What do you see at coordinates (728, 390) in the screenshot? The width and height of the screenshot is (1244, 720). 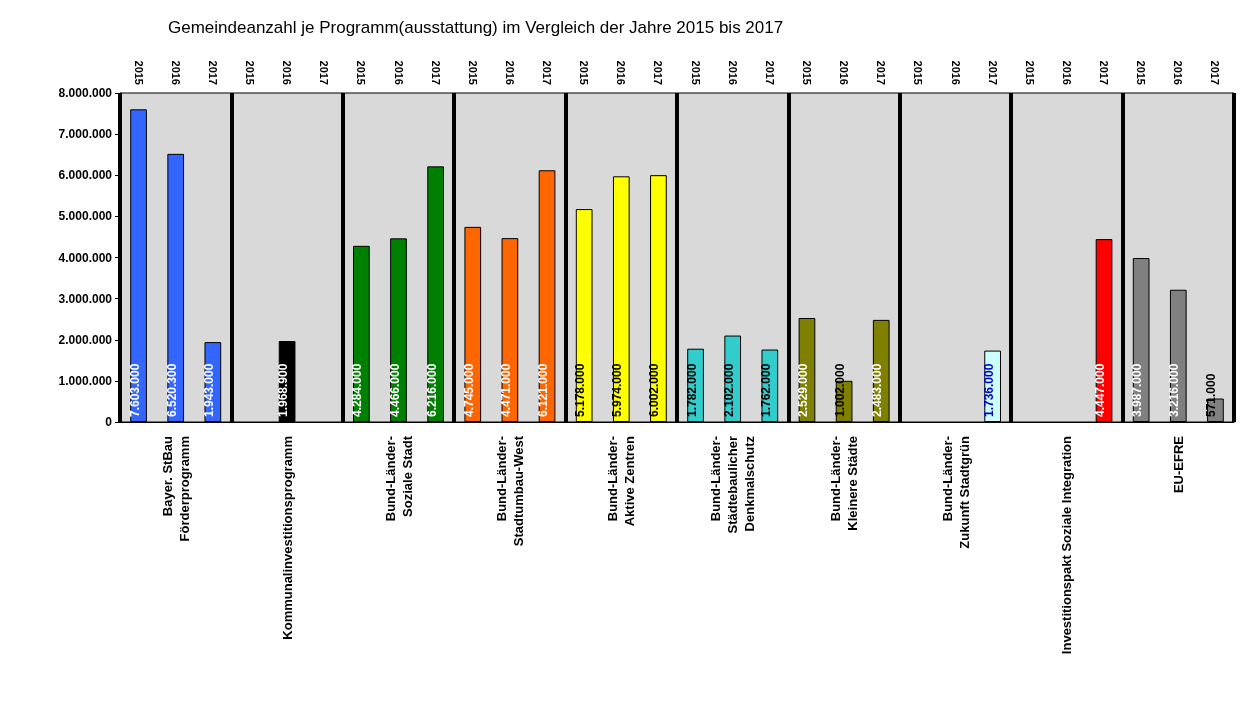 I see `data-label: 2.102.000` at bounding box center [728, 390].